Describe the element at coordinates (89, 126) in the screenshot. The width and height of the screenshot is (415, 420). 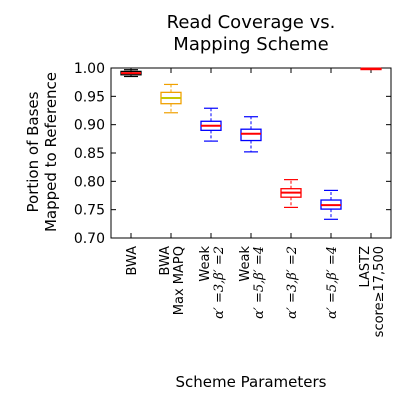
I see `y-tick-label: 0.90` at that location.